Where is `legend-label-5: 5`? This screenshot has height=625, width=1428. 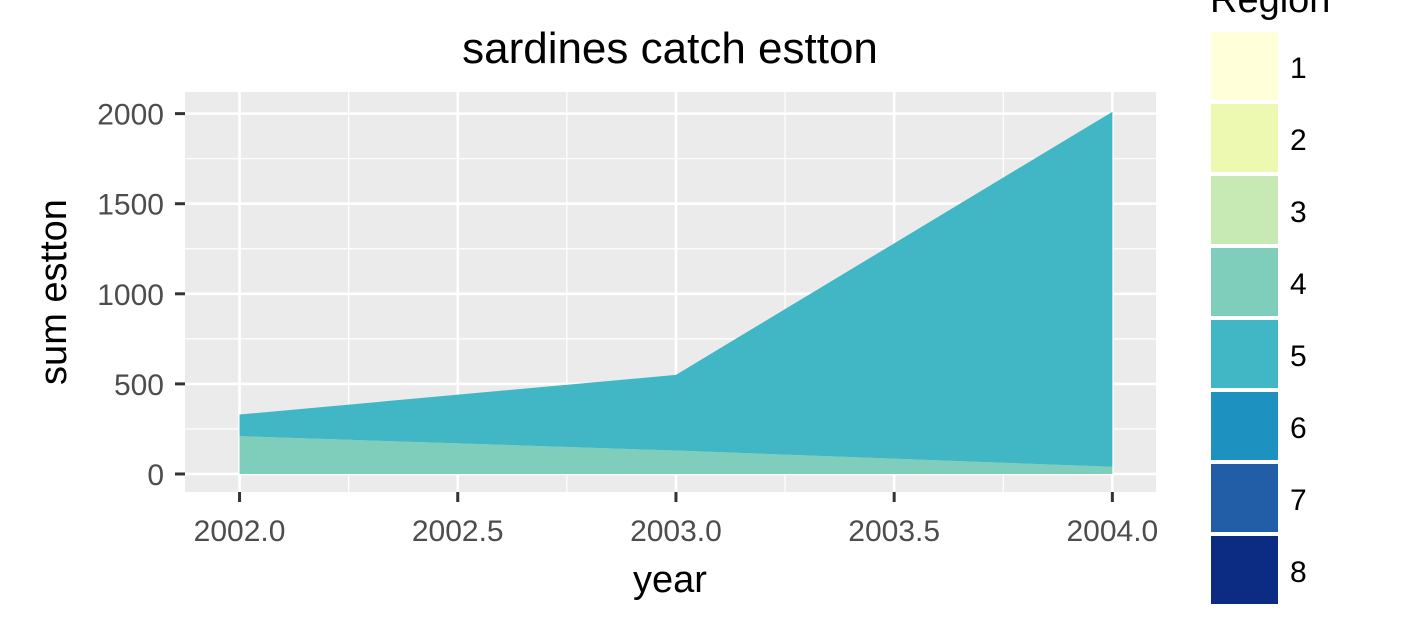
legend-label-5: 5 is located at coordinates (1298, 356).